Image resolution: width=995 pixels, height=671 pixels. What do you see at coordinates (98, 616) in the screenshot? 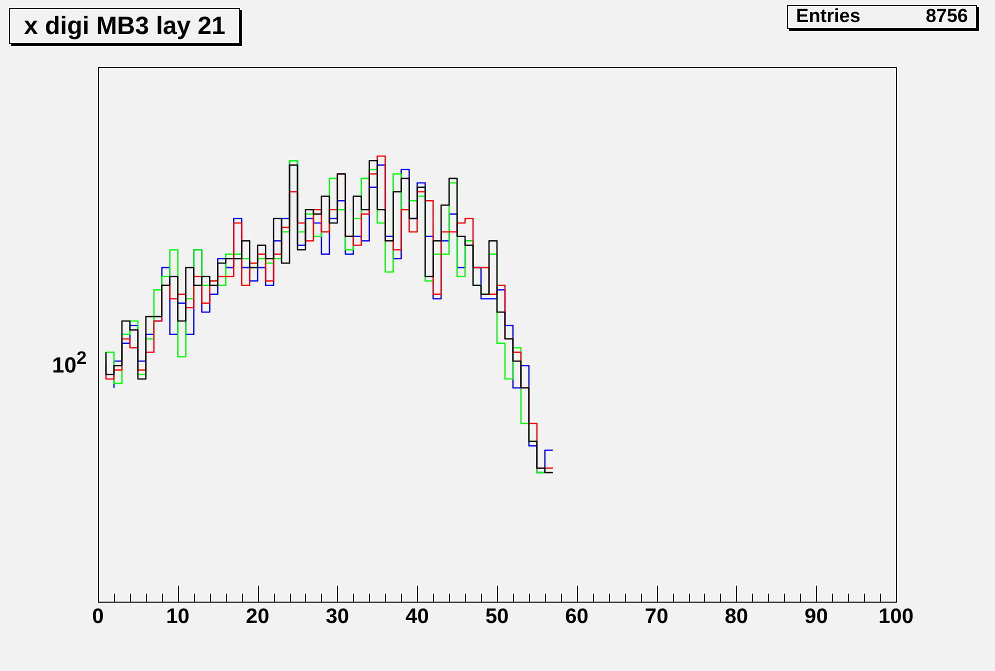
I see `x-tick-label: 0` at bounding box center [98, 616].